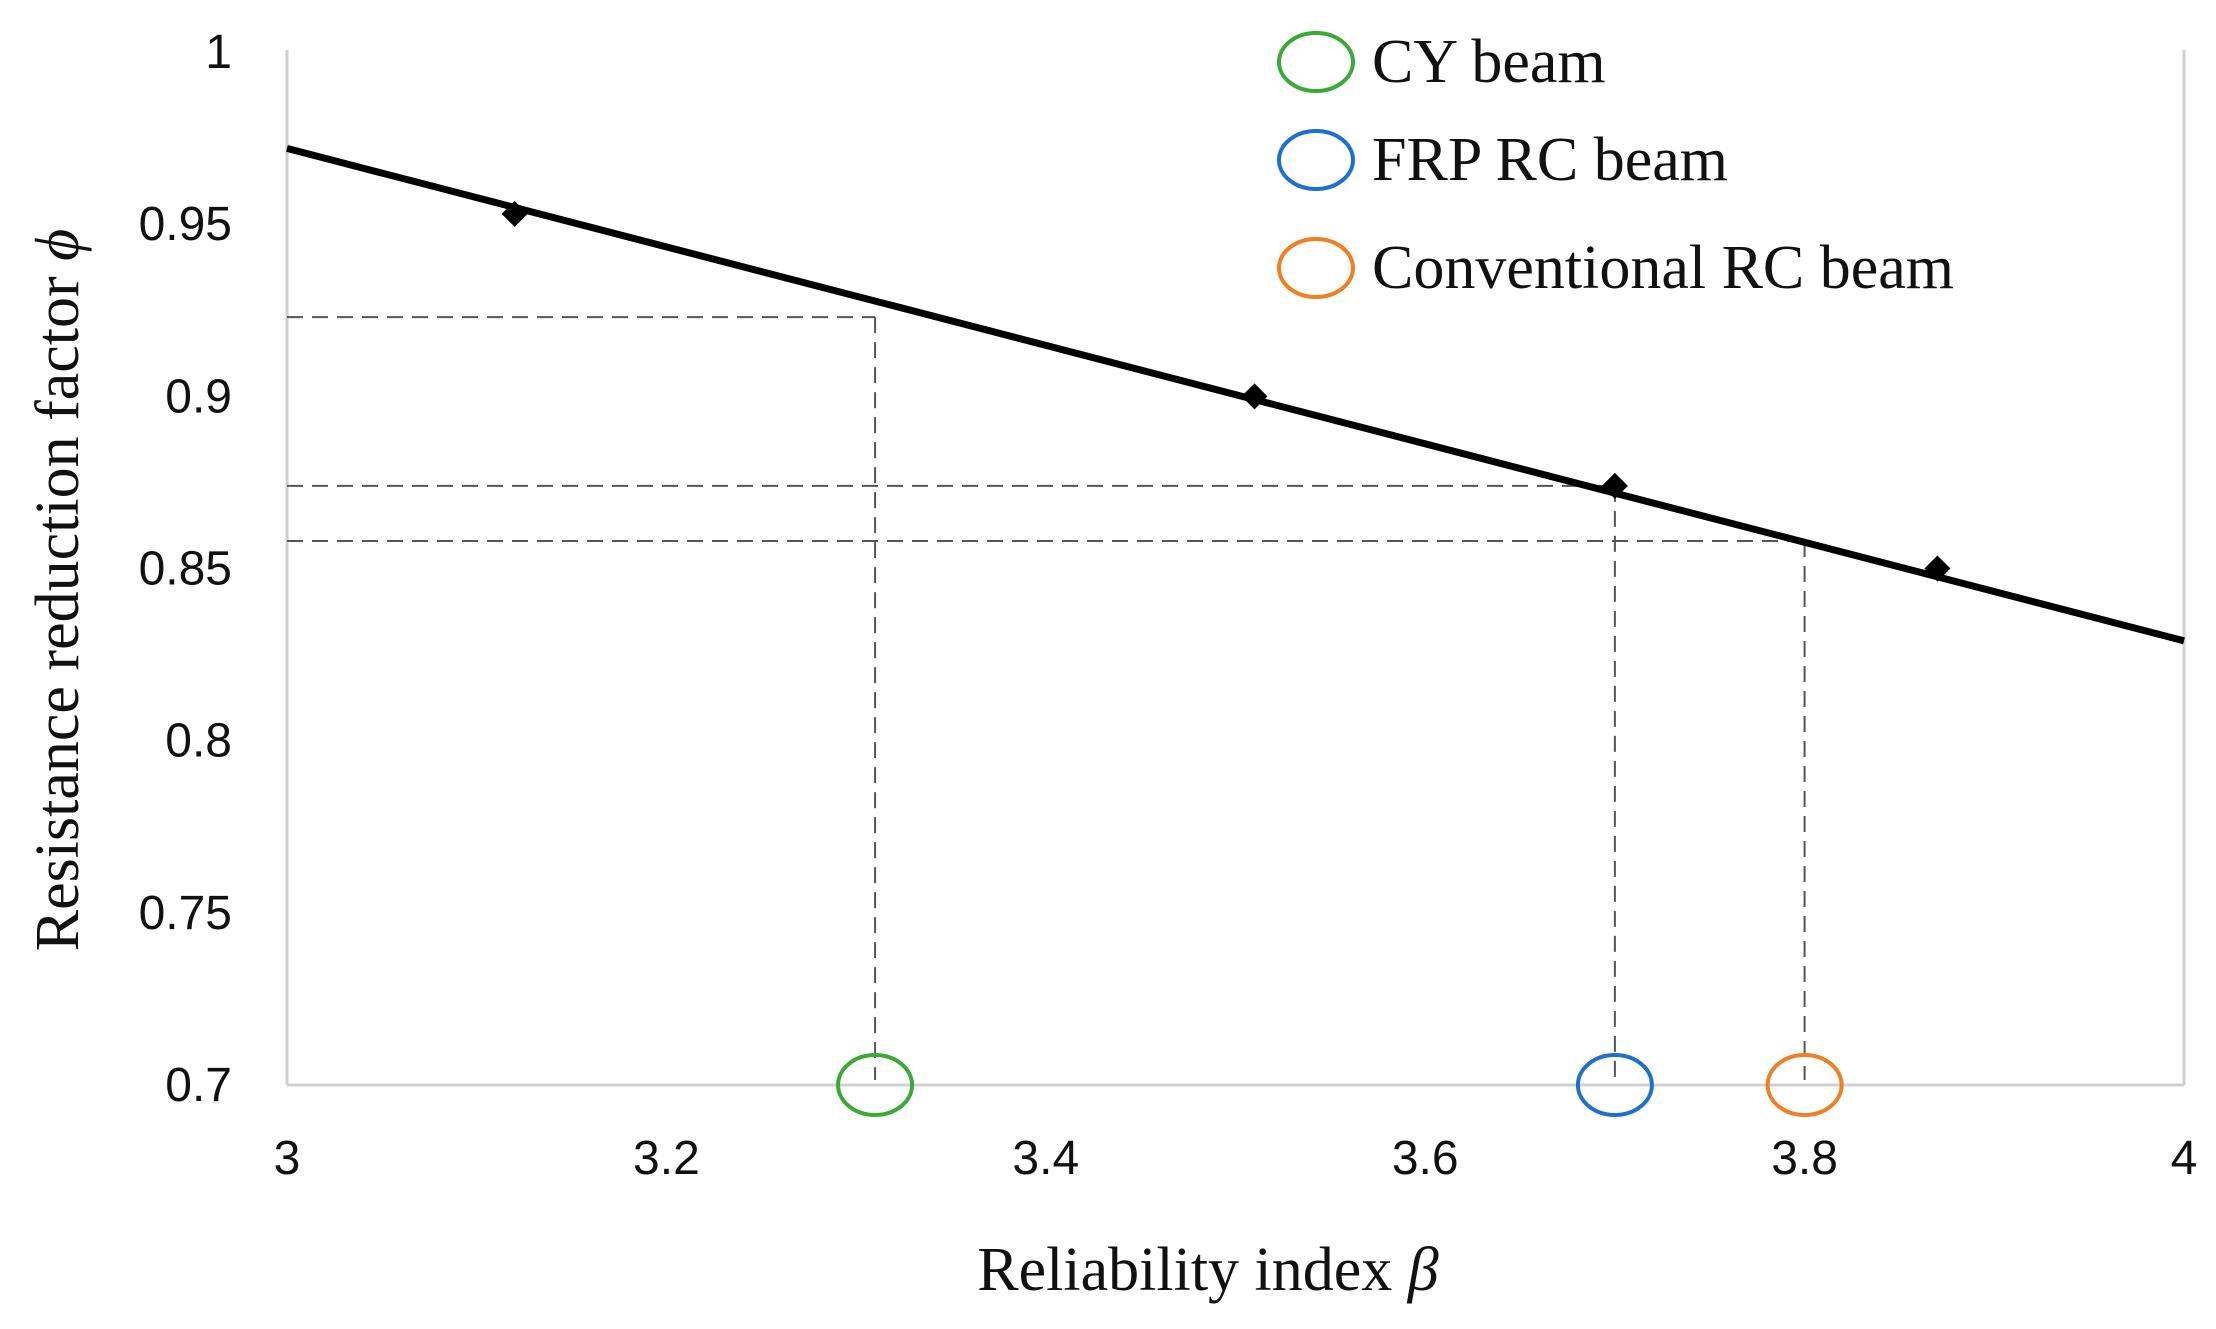 Image resolution: width=2216 pixels, height=1329 pixels. I want to click on y-tick-label: 0.85, so click(185, 569).